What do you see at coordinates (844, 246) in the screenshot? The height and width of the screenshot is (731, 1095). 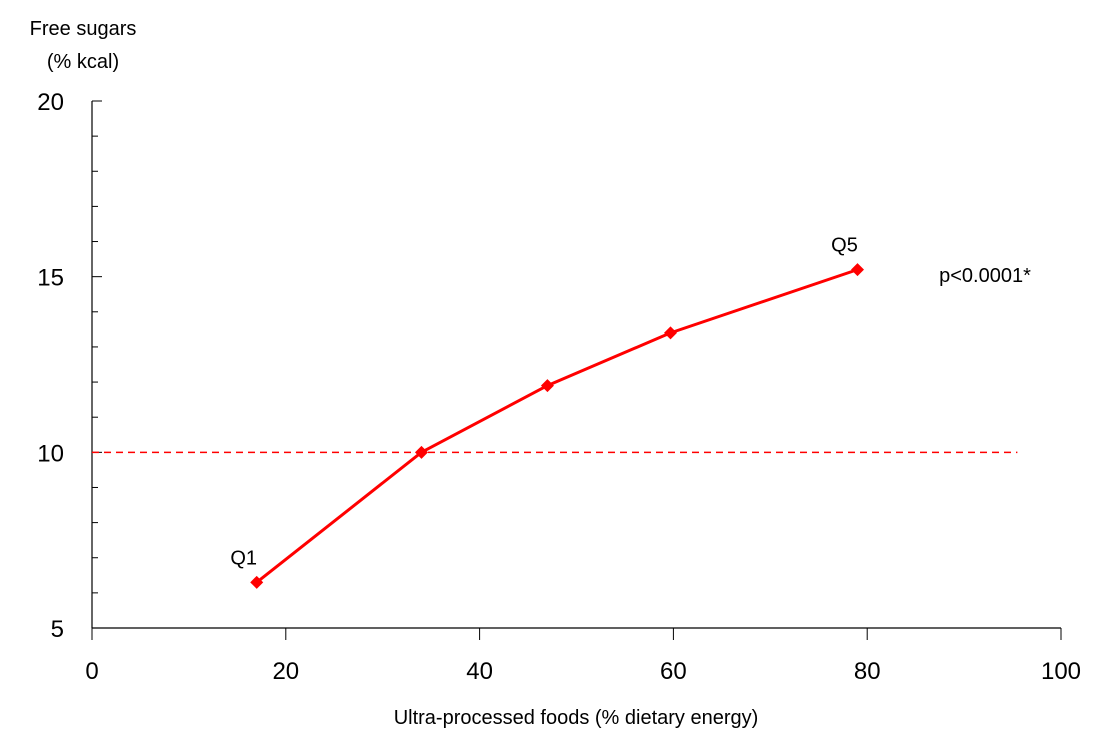 I see `point-label: Q5` at bounding box center [844, 246].